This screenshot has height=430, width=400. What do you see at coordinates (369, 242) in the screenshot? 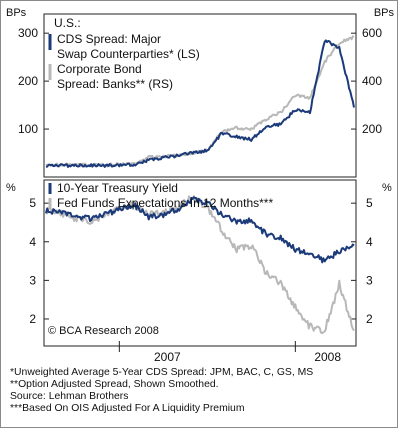
I see `bottom-right-tick-label: 4` at bounding box center [369, 242].